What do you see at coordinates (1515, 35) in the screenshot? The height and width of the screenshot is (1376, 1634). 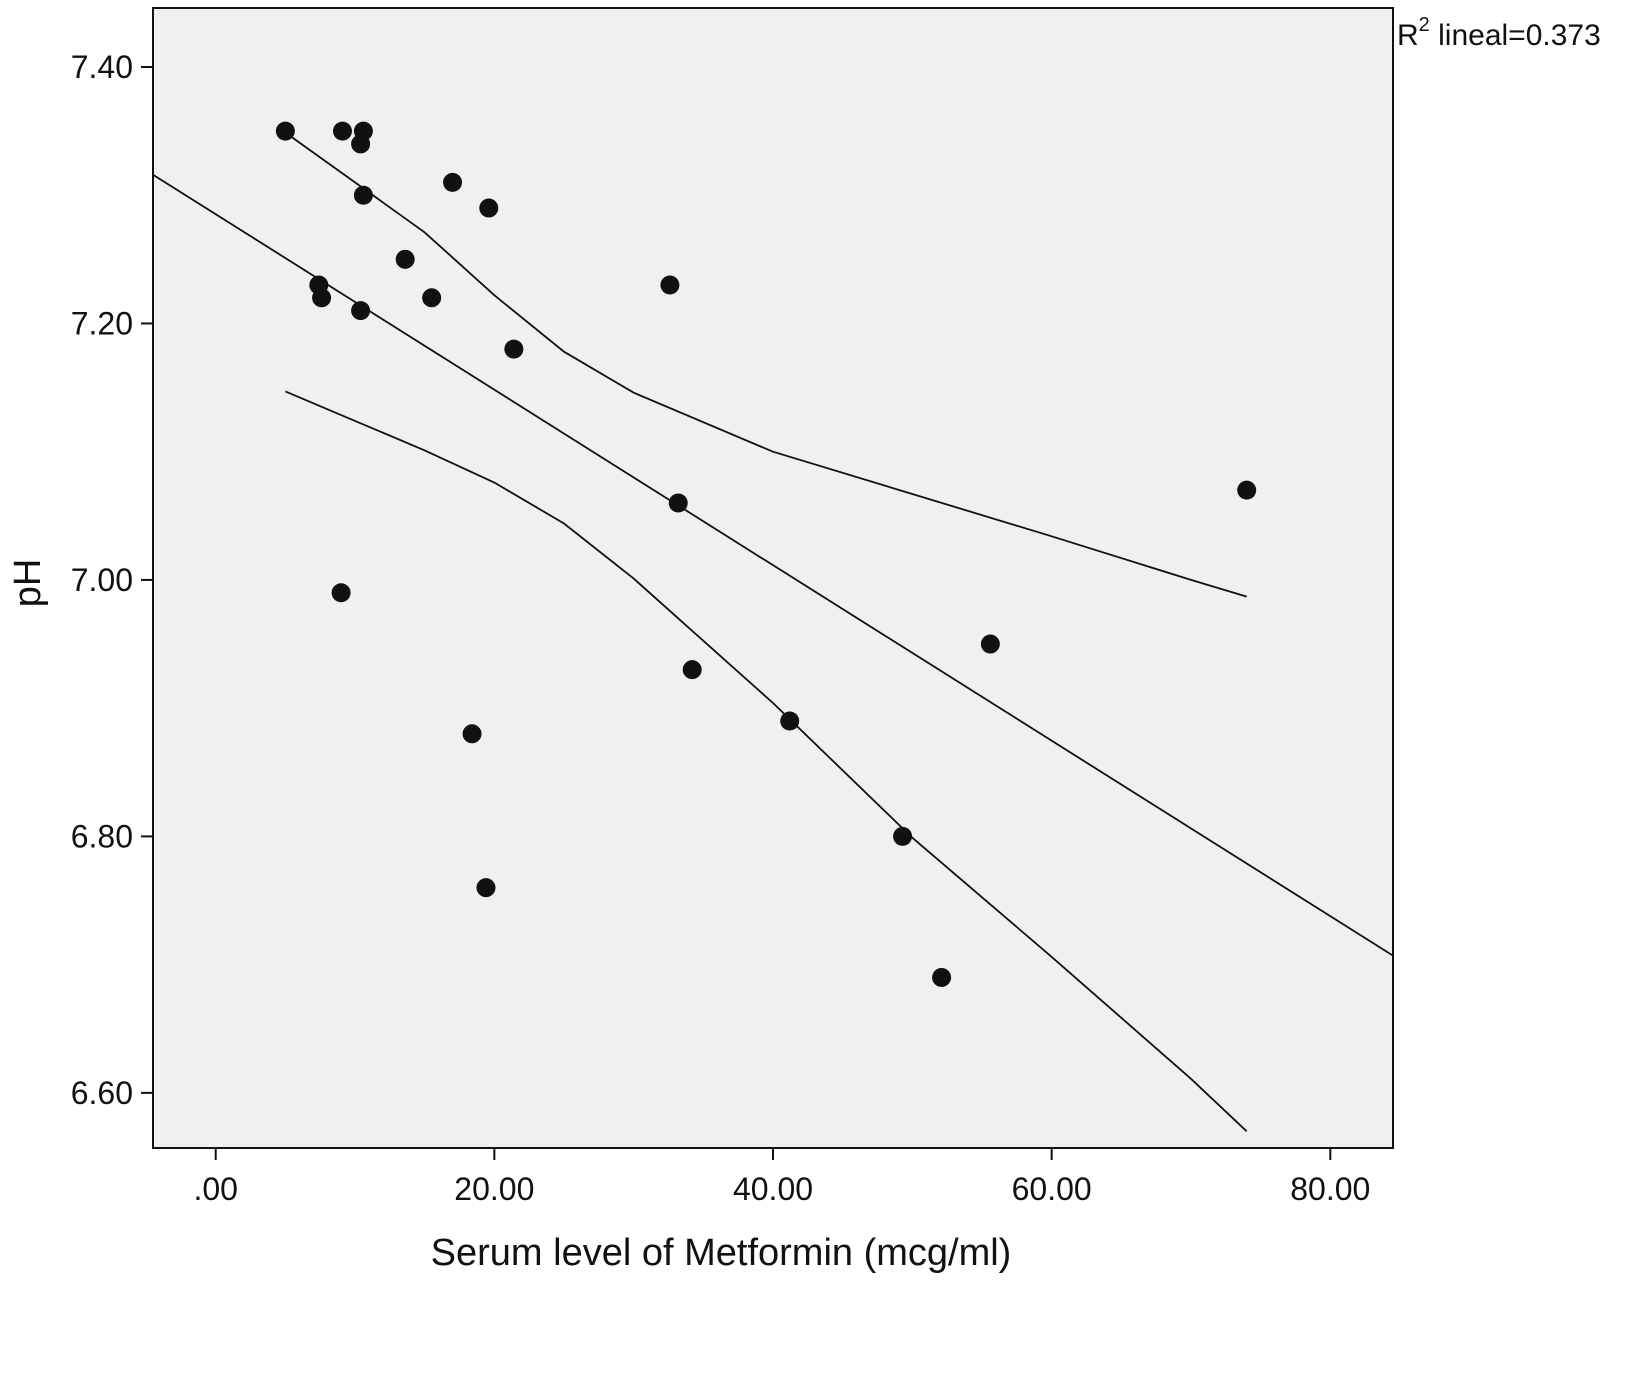 I see `r2-suffix: lineal=0.373` at bounding box center [1515, 35].